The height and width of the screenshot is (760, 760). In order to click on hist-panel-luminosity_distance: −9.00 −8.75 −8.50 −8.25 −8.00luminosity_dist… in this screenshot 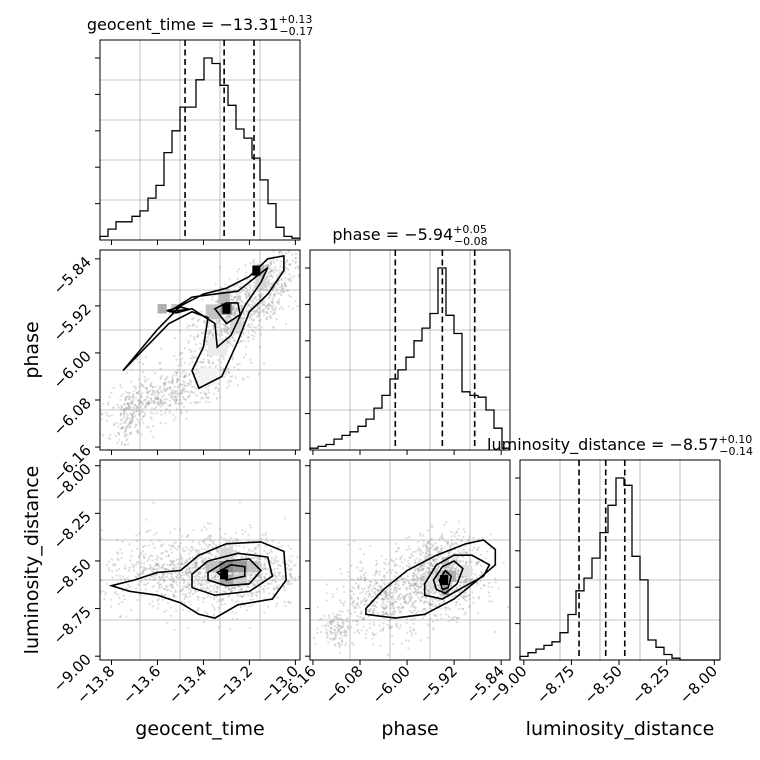, I will do `click(619, 570)`.